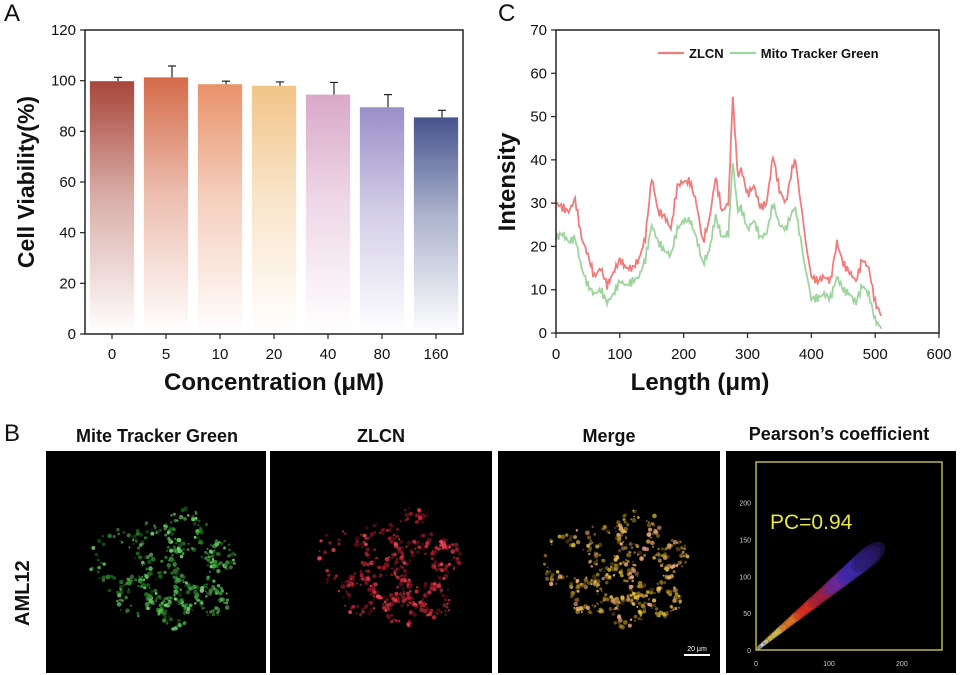 The image size is (962, 675). I want to click on y-tick-label: 50, so click(747, 614).